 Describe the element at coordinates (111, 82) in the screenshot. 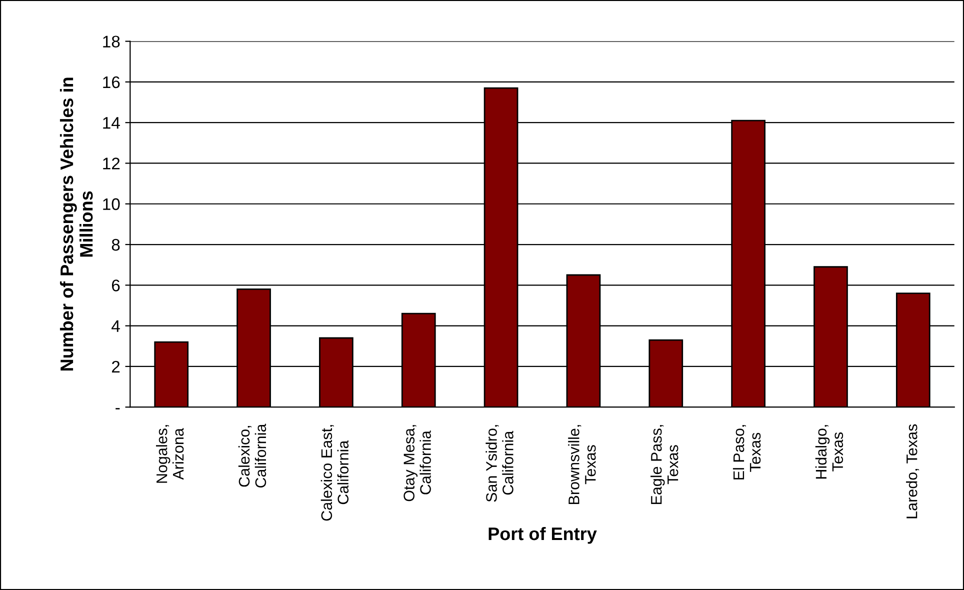

I see `y-tick-label: 16` at that location.